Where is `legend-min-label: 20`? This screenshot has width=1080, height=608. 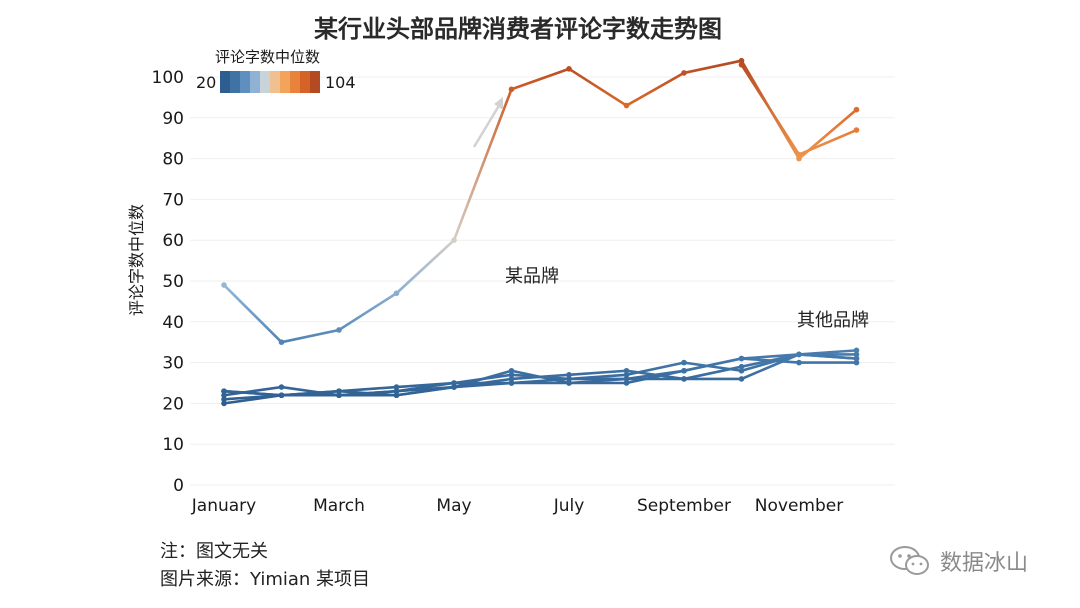 legend-min-label: 20 is located at coordinates (206, 82).